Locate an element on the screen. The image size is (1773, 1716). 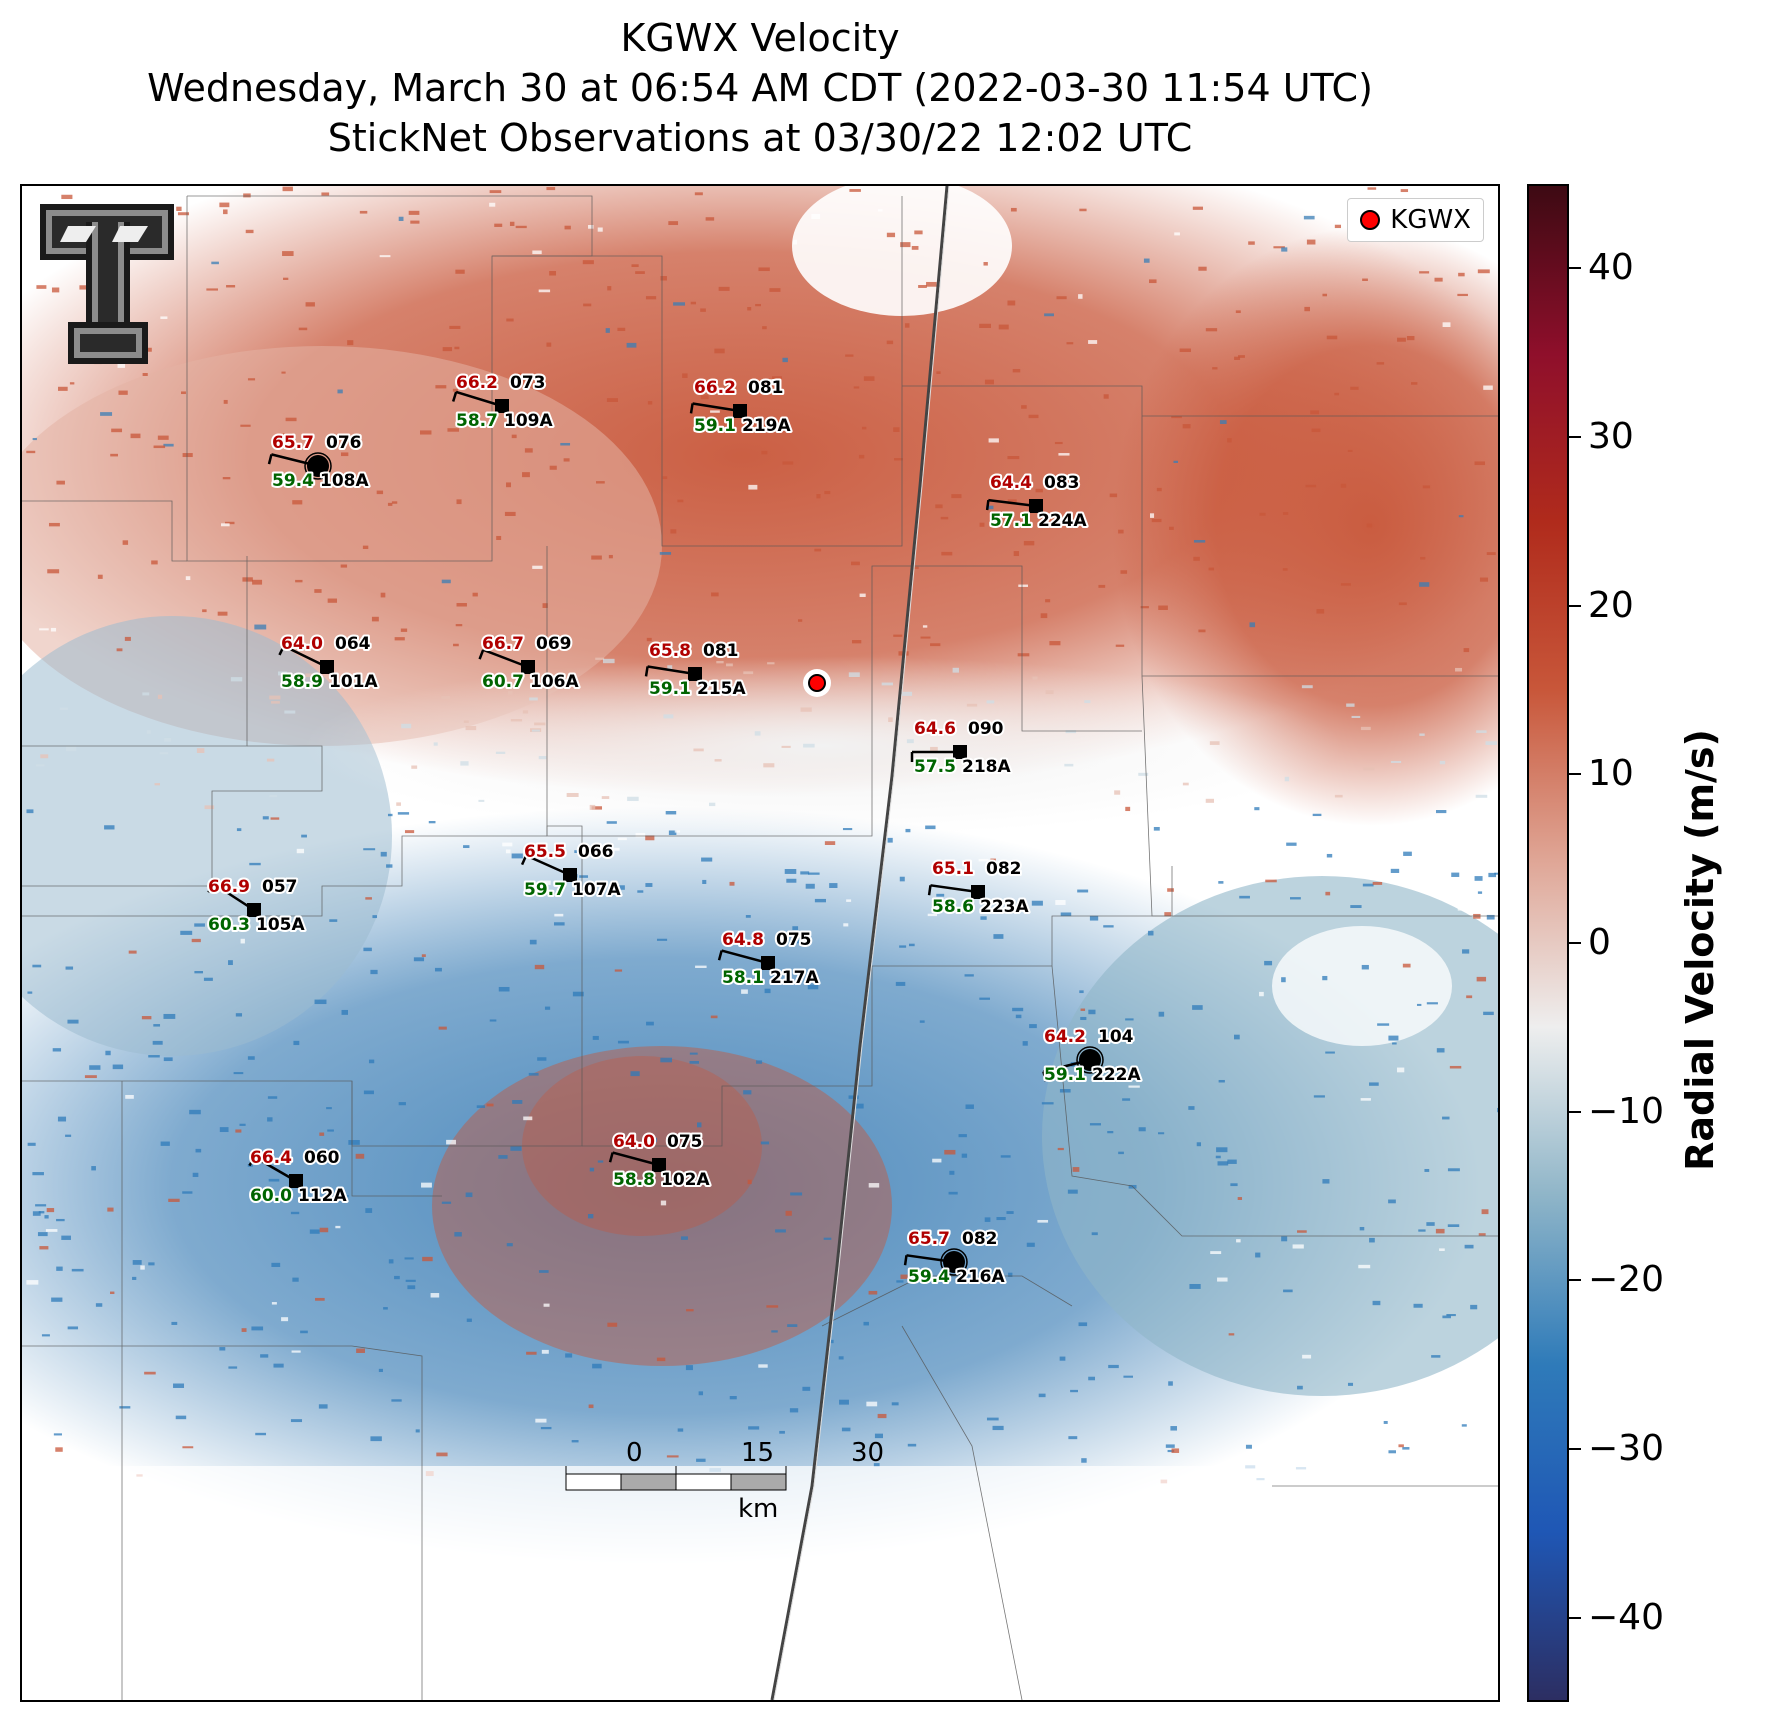
station-model: 64.0 075 58.8 102A is located at coordinates (660, 1161).